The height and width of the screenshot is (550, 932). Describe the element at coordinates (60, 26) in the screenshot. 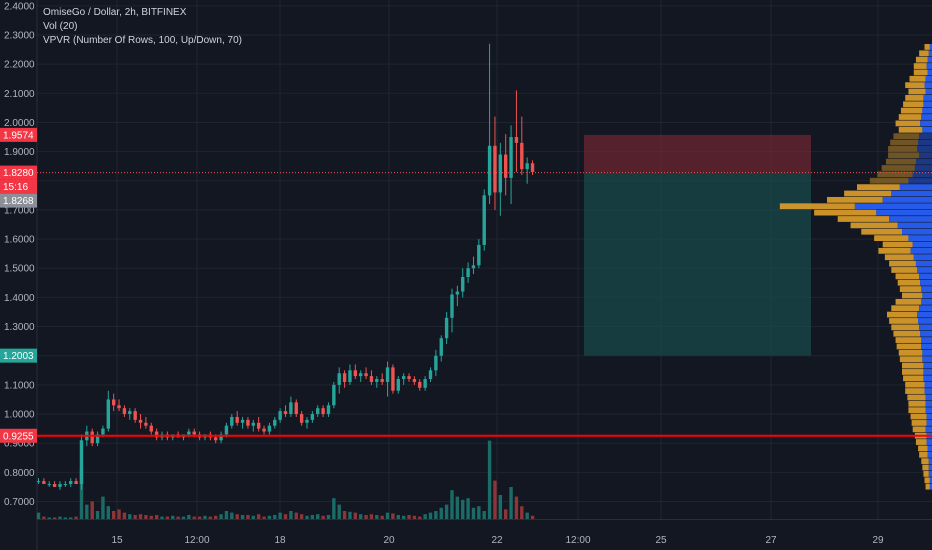

I see `volume-indicator-label: Vol (20)` at that location.